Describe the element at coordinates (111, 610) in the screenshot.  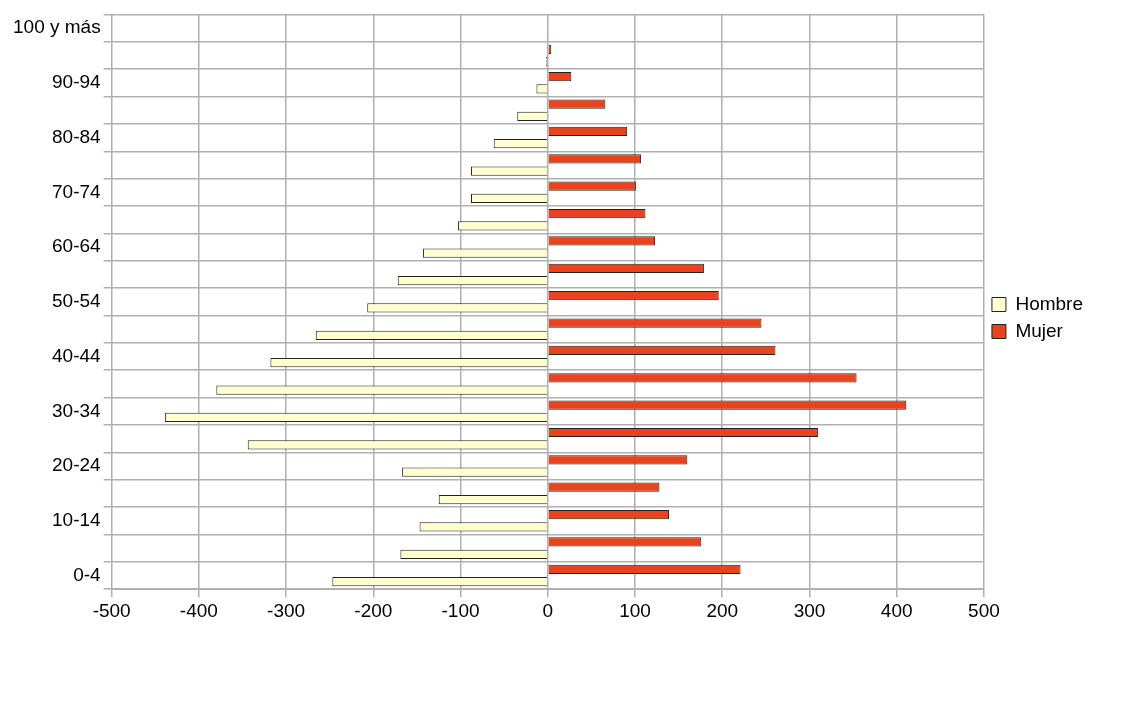
I see `x-tick-label: -500` at that location.